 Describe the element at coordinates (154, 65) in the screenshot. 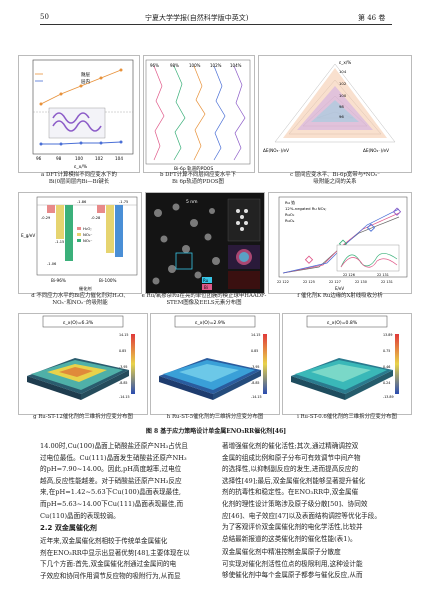

I see `panel-b-col-1: 96%` at that location.